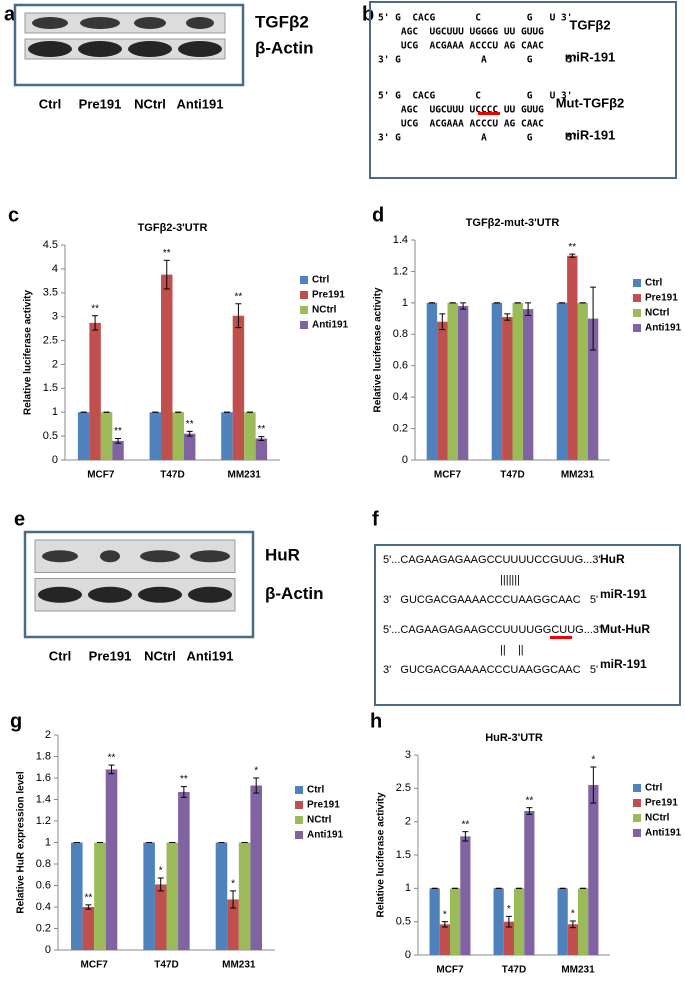  Describe the element at coordinates (510, 580) in the screenshot. I see `sequence-line: |||||||` at that location.